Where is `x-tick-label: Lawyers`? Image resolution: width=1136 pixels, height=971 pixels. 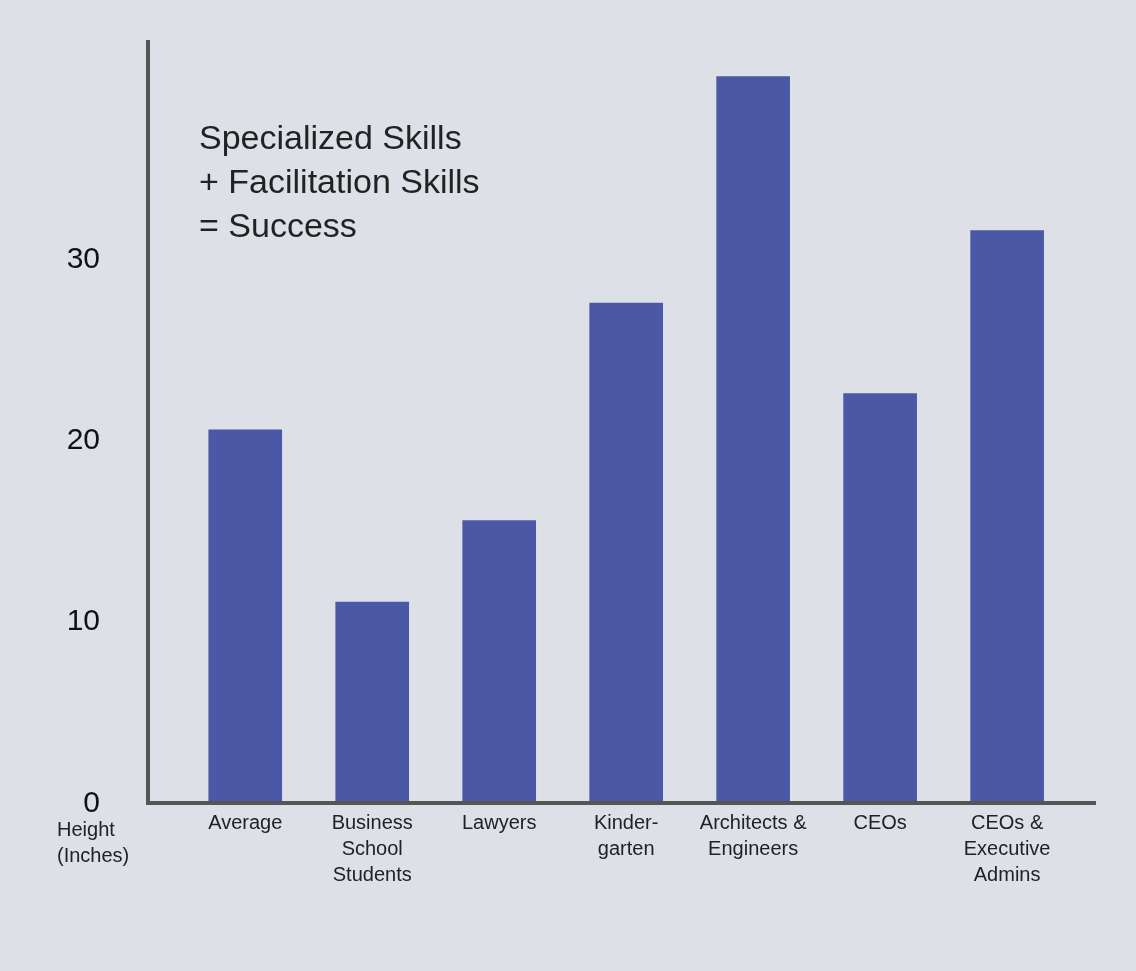
x-tick-label: Lawyers is located at coordinates (499, 822).